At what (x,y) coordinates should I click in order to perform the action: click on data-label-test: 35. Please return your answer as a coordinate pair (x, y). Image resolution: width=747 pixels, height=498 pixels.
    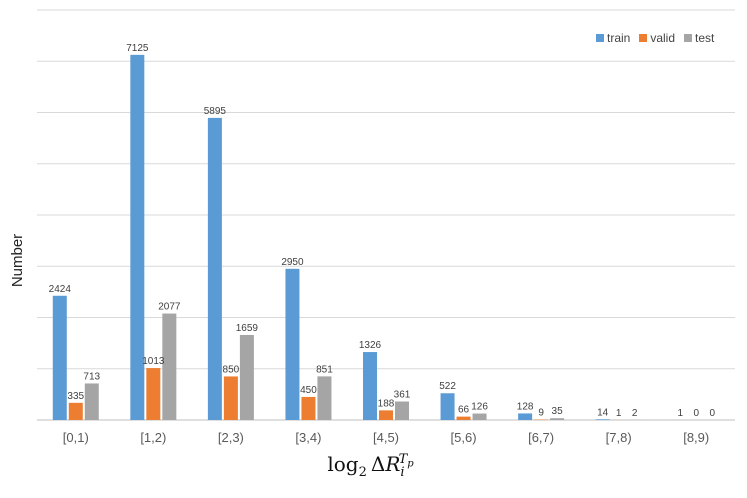
    Looking at the image, I should click on (558, 411).